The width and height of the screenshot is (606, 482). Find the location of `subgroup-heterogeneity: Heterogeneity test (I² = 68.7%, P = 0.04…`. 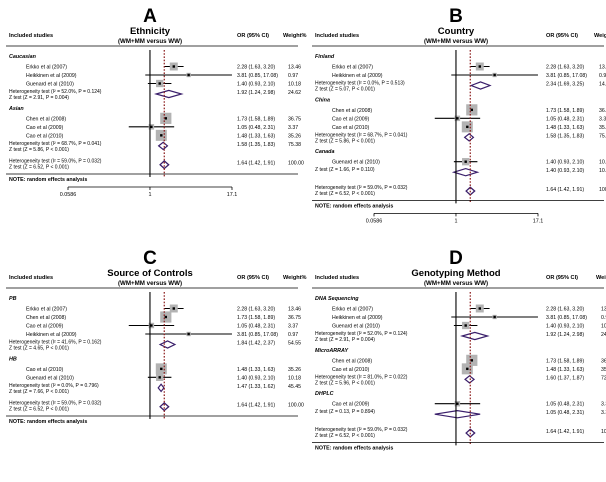

subgroup-heterogeneity: Heterogeneity test (I² = 68.7%, P = 0.04… is located at coordinates (55, 144).